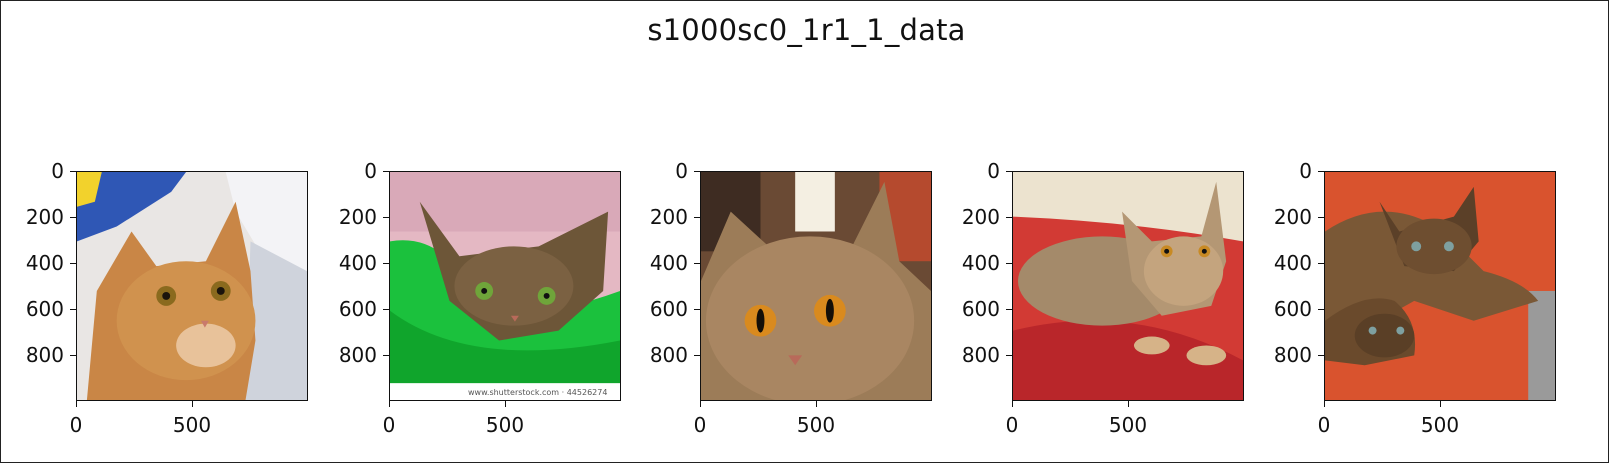  I want to click on cat-photo-2: www.shutterstock.com · 44526274, so click(505, 286).